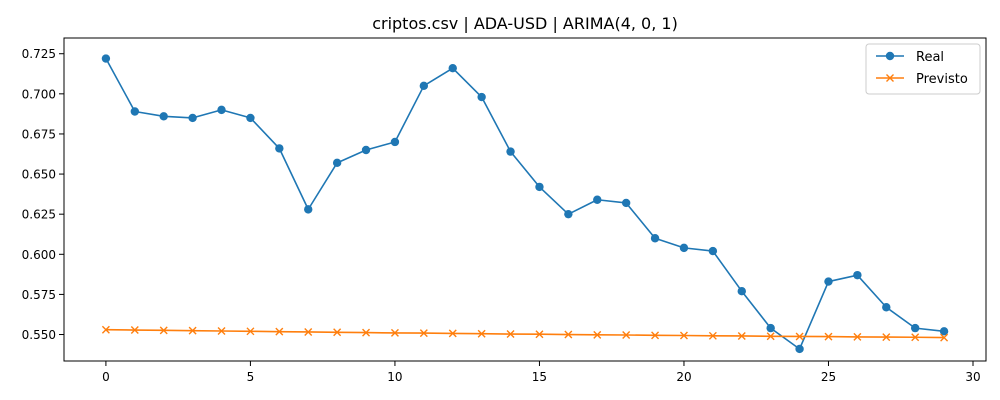  I want to click on y-tick-label: 0.650, so click(39, 175).